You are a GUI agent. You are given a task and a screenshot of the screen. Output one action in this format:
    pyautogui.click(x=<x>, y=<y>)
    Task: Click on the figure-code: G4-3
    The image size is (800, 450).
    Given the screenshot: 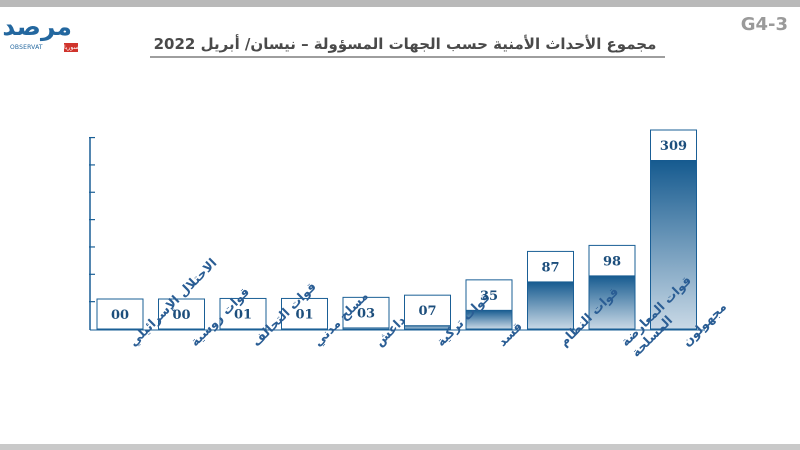 What is the action you would take?
    pyautogui.click(x=764, y=24)
    